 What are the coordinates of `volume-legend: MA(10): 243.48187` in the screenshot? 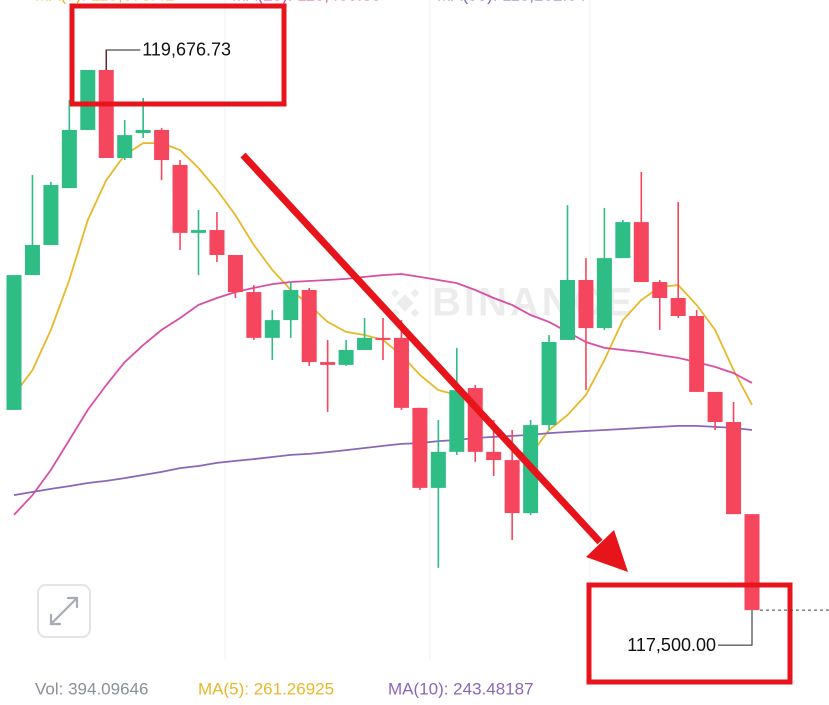 It's located at (461, 688).